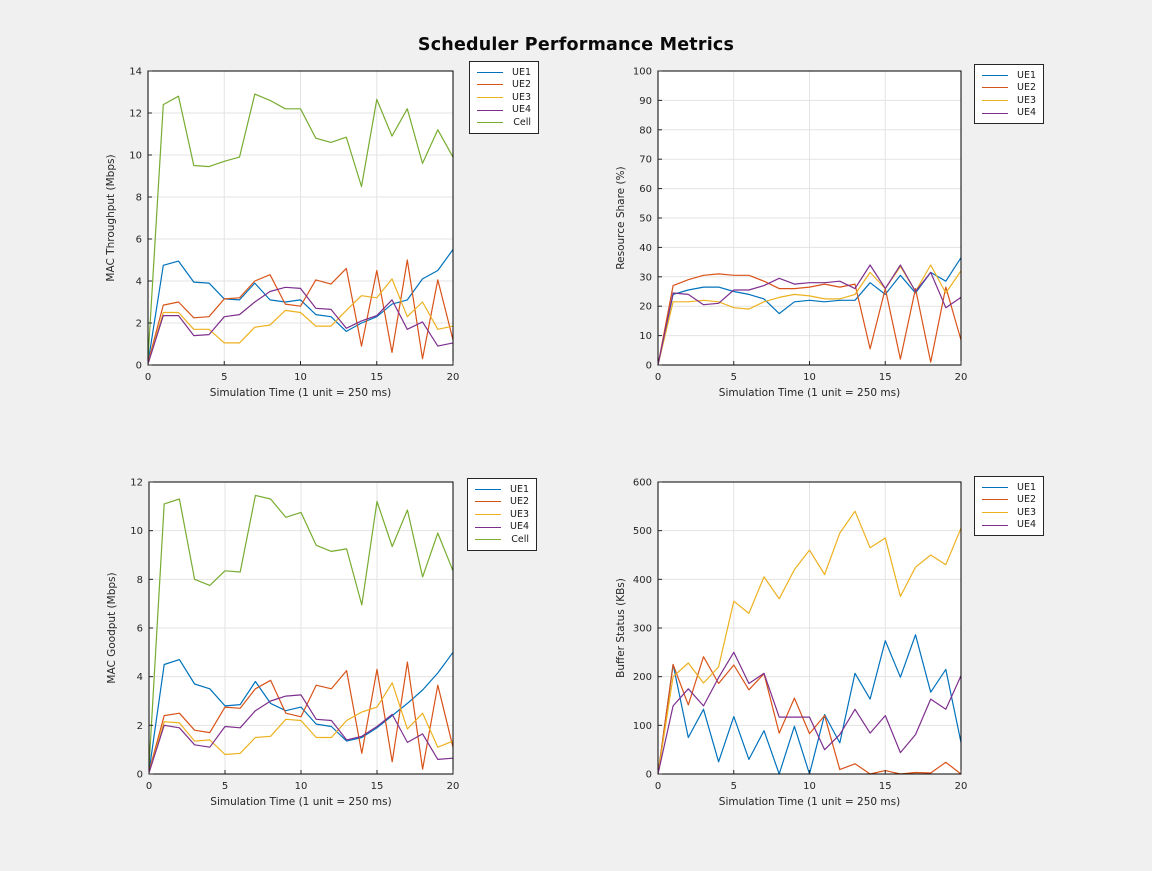  What do you see at coordinates (645, 277) in the screenshot?
I see `y-tick-label: 30` at bounding box center [645, 277].